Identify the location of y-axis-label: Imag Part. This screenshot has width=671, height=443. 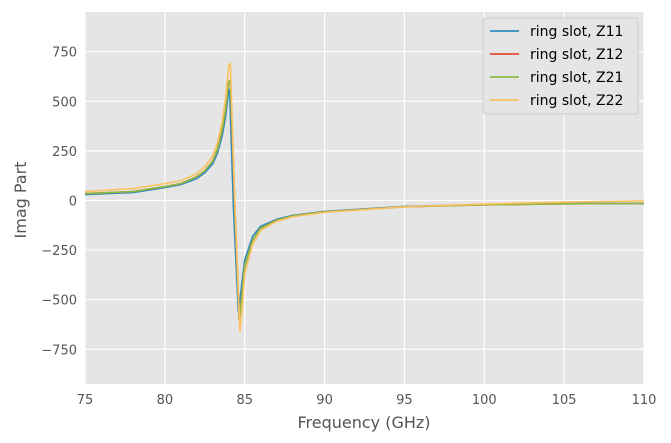
(20, 200).